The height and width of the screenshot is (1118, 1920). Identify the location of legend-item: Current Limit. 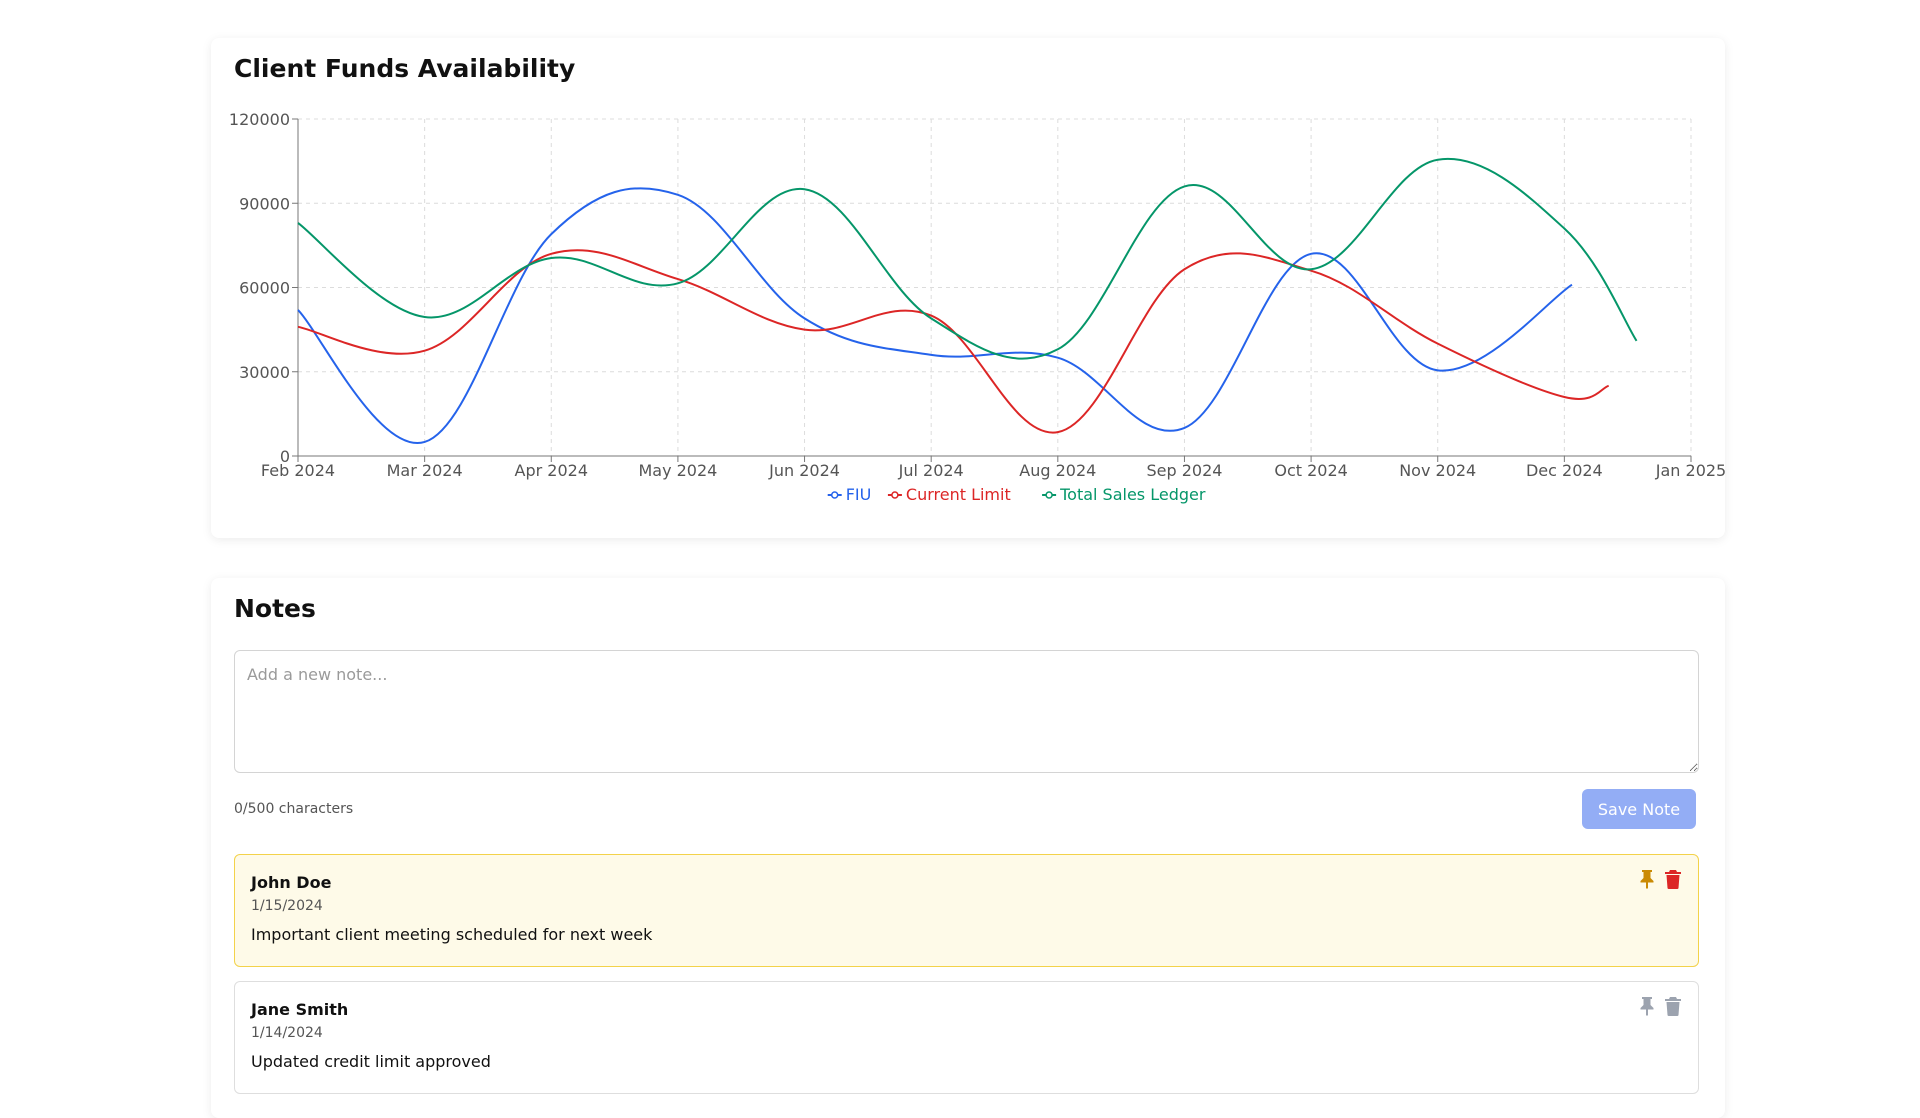
(949, 494).